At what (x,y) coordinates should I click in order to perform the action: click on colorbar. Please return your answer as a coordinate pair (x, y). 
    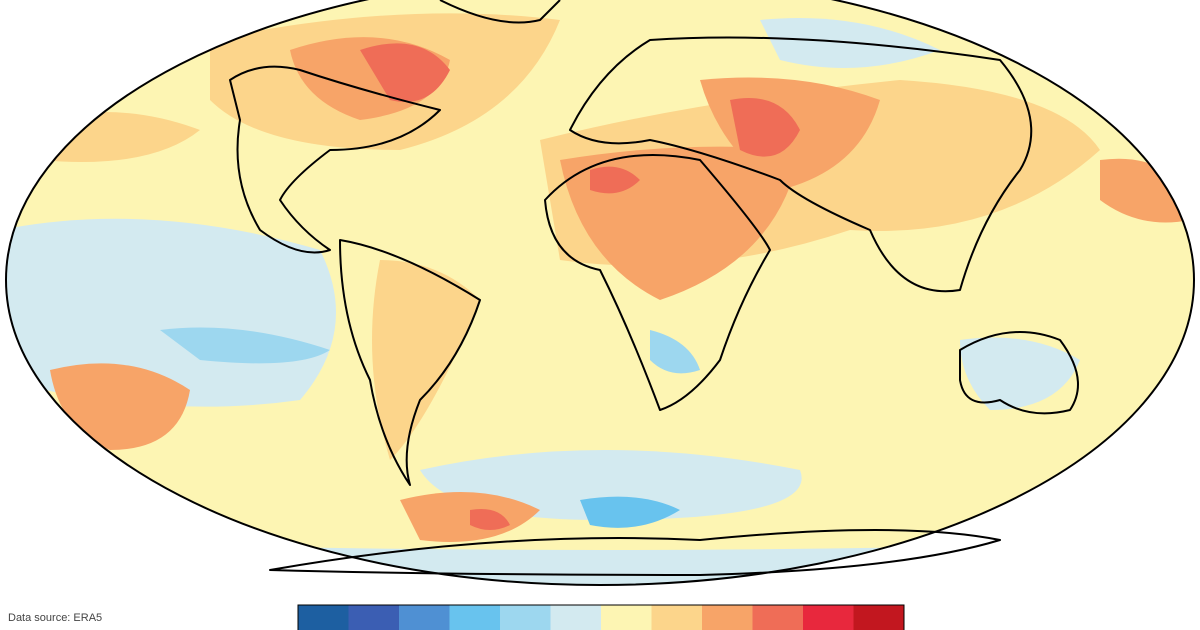
    Looking at the image, I should click on (601, 617).